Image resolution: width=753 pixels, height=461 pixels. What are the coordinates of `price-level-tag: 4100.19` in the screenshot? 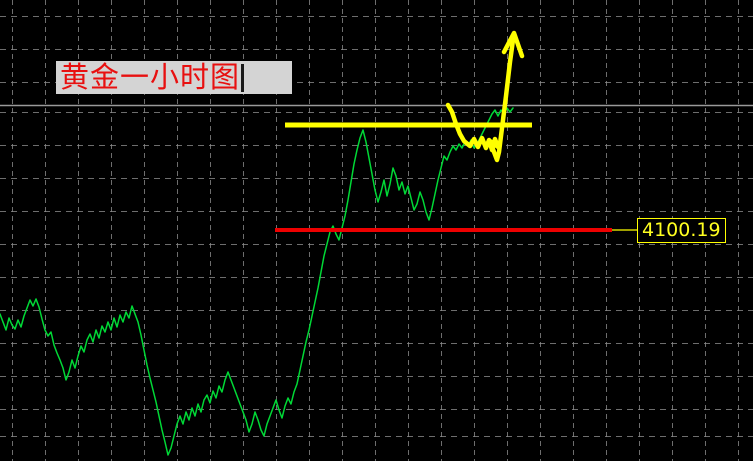 It's located at (681, 230).